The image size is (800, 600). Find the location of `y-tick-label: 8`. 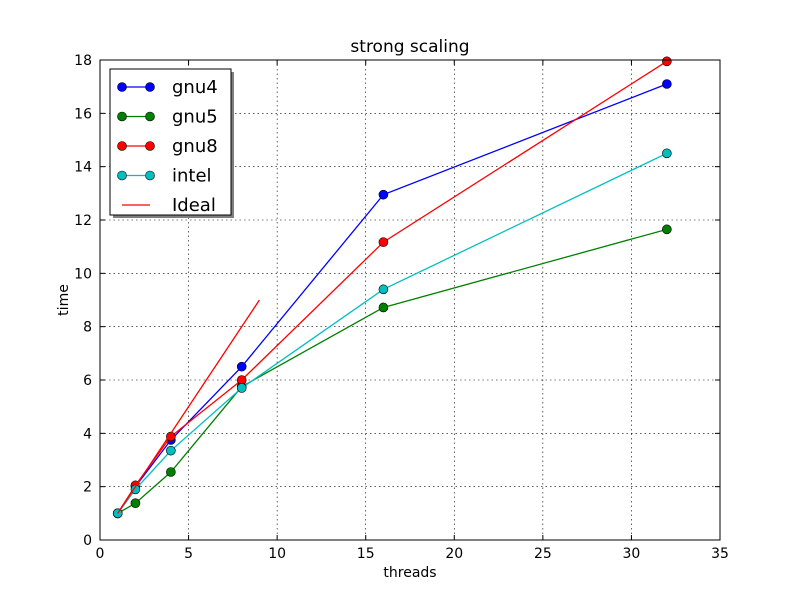

y-tick-label: 8 is located at coordinates (87, 328).